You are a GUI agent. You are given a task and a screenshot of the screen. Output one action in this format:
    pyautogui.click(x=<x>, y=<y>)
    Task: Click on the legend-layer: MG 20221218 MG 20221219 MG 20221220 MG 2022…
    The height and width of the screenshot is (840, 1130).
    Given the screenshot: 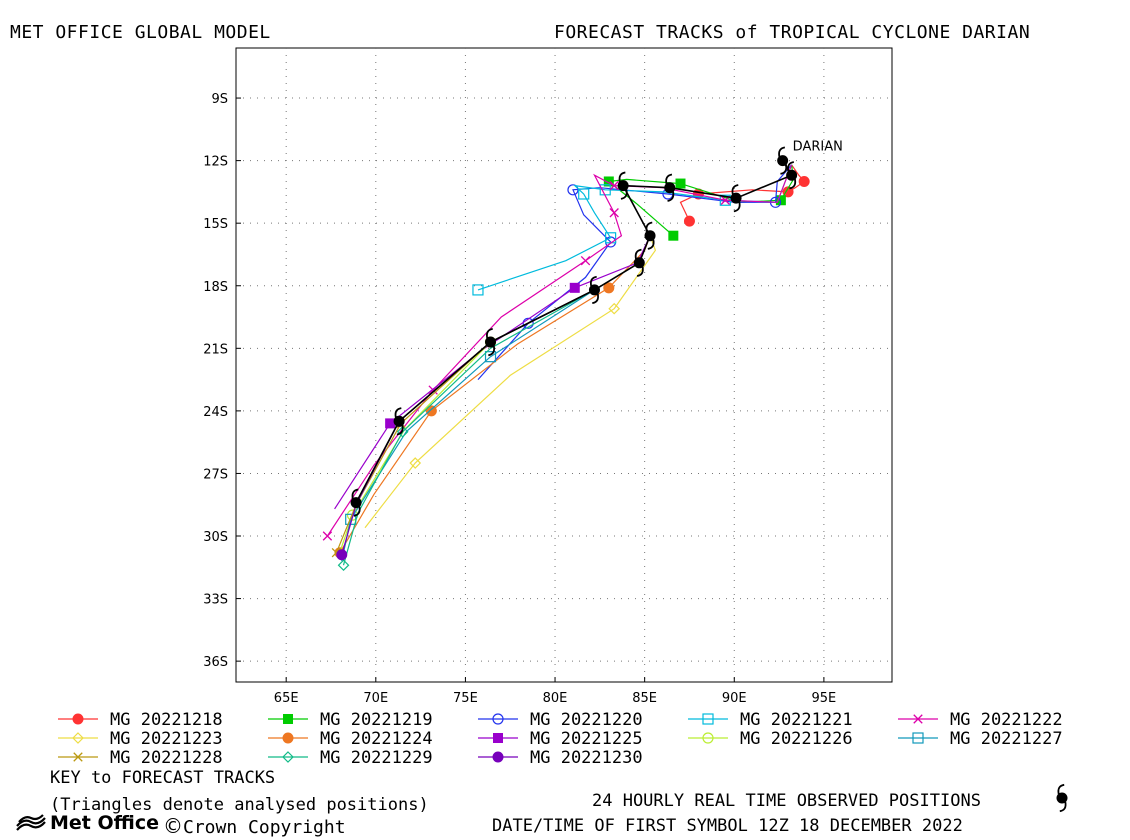 What is the action you would take?
    pyautogui.click(x=560, y=739)
    